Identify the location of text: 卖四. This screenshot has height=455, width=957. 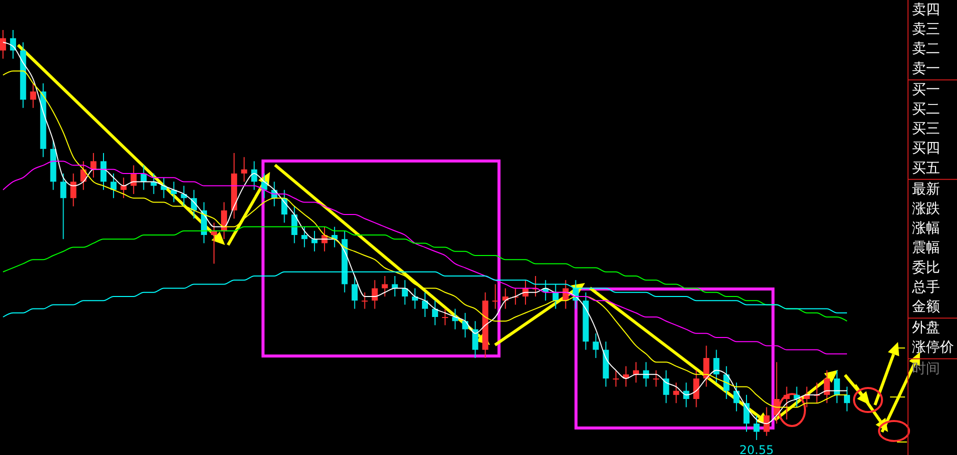
(926, 10).